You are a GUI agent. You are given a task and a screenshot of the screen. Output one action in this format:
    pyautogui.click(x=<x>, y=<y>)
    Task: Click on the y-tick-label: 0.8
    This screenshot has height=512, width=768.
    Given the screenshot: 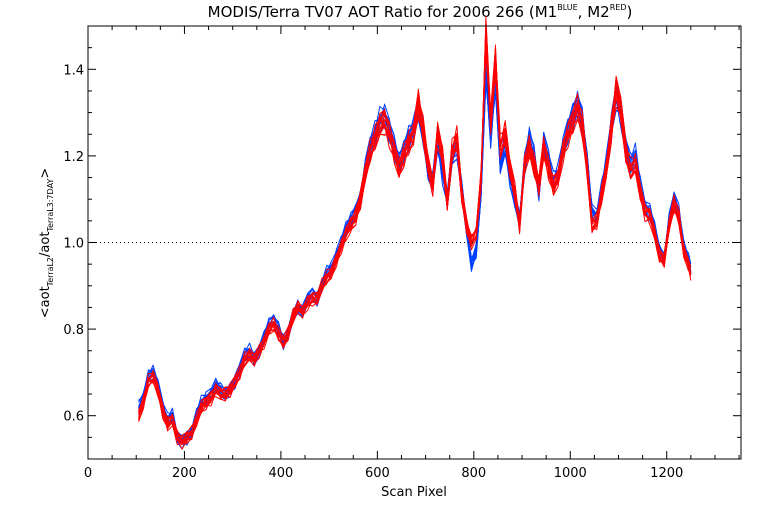 What is the action you would take?
    pyautogui.click(x=73, y=330)
    